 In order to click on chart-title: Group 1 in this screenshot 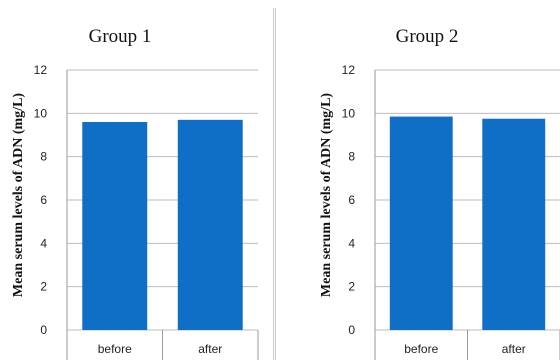, I will do `click(120, 36)`.